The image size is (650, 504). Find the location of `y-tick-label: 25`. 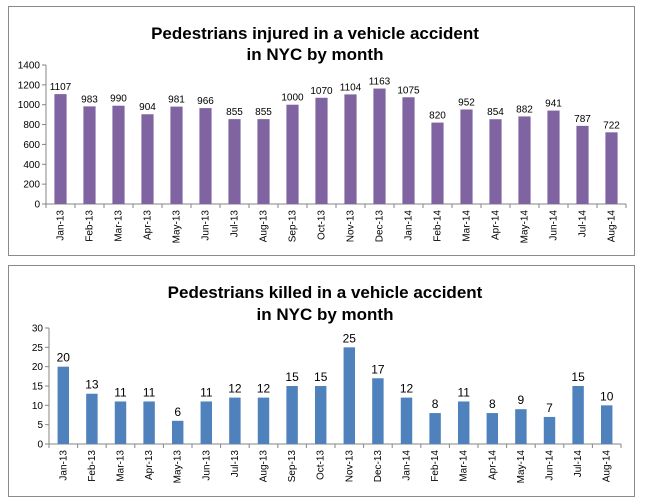

y-tick-label: 25 is located at coordinates (38, 348).